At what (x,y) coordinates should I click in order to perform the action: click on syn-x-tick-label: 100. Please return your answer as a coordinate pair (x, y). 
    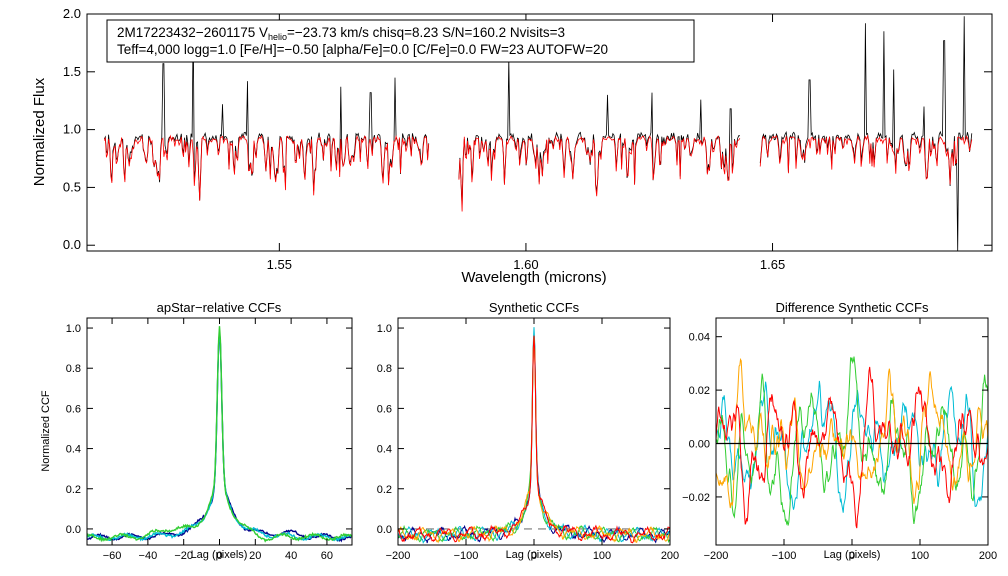
    Looking at the image, I should click on (602, 556).